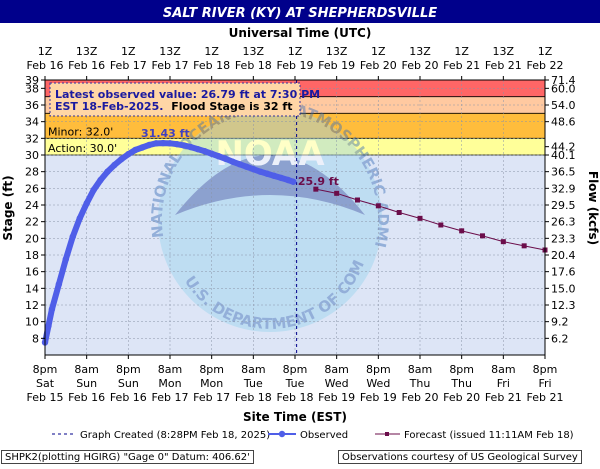 This screenshot has height=469, width=600. What do you see at coordinates (563, 105) in the screenshot?
I see `y2-tick-label: 54.0` at bounding box center [563, 105].